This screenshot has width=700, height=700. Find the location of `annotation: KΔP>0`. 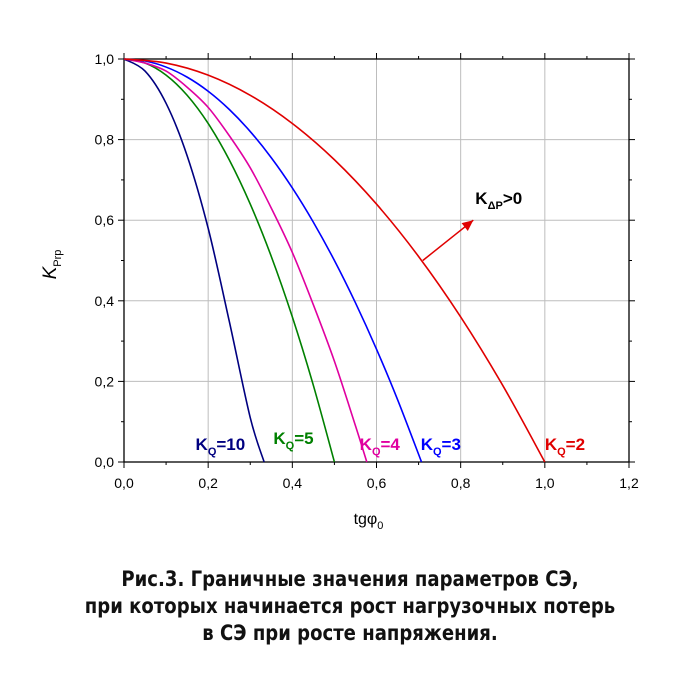

annotation: KΔP>0 is located at coordinates (472, 225).